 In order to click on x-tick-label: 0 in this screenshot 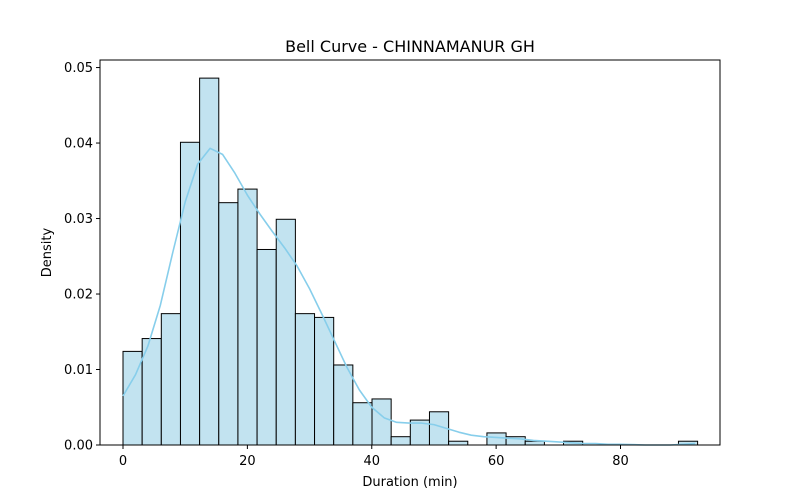, I will do `click(123, 461)`.